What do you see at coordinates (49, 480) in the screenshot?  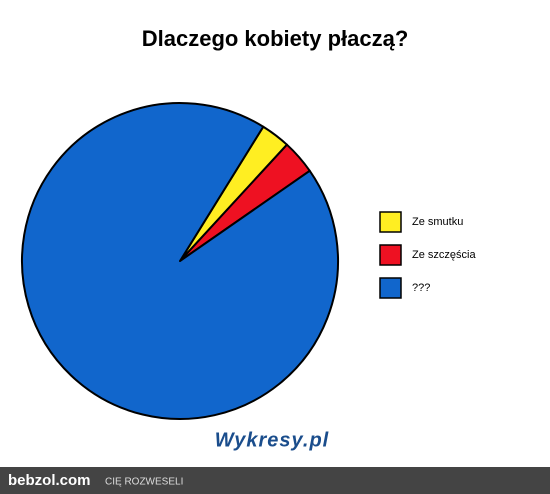 I see `footer-site: bebzol.com` at bounding box center [49, 480].